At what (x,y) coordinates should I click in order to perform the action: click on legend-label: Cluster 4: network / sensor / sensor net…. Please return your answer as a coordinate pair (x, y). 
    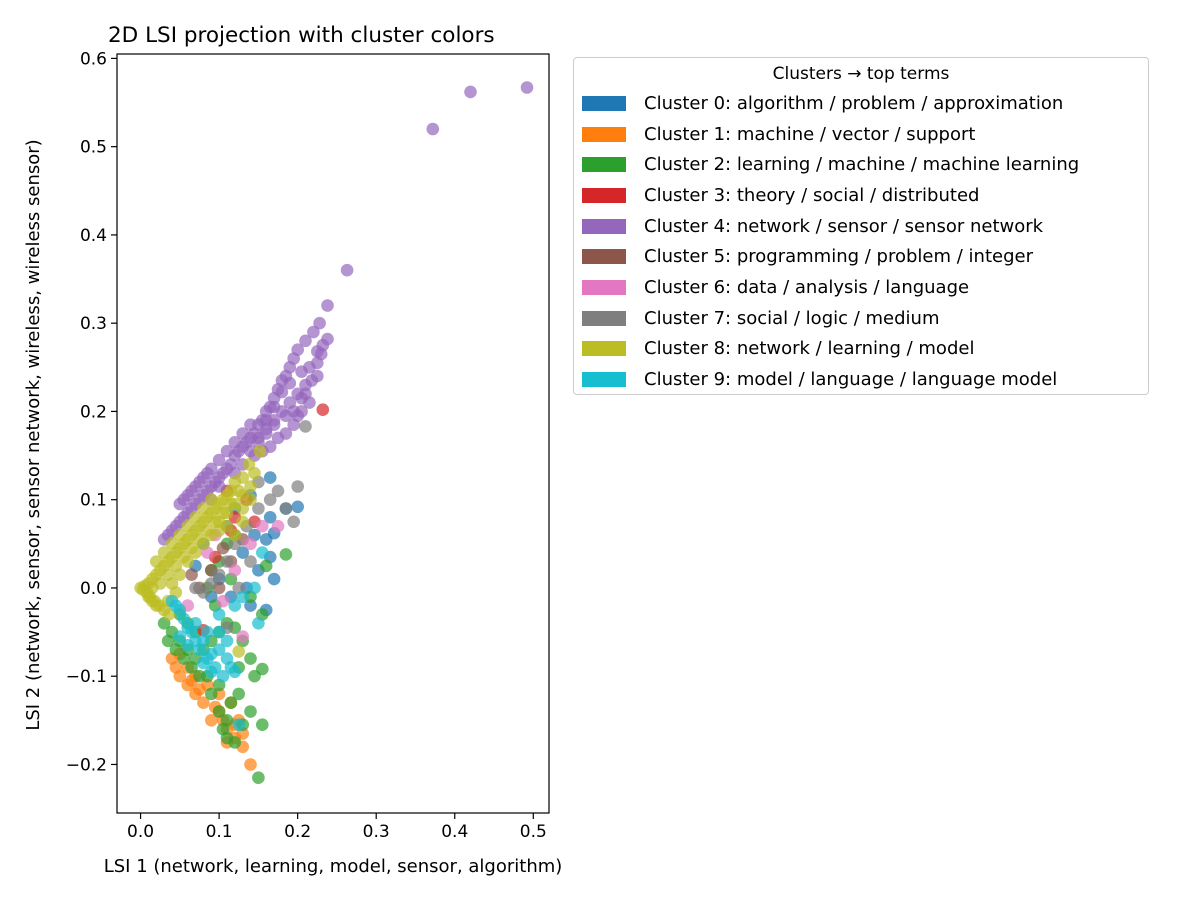
    Looking at the image, I should click on (844, 226).